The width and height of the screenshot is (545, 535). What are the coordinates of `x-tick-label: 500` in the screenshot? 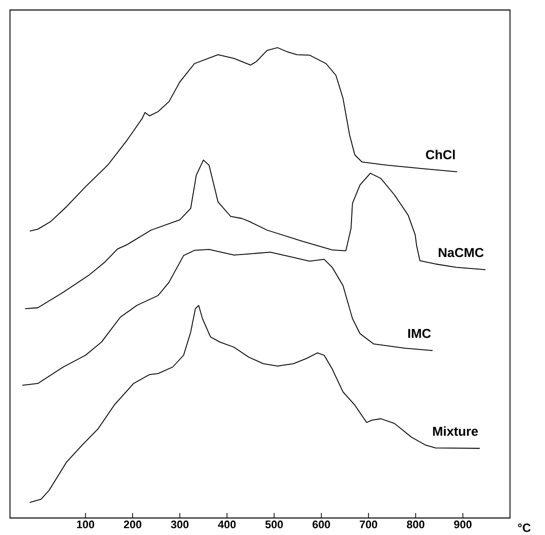 It's located at (274, 524).